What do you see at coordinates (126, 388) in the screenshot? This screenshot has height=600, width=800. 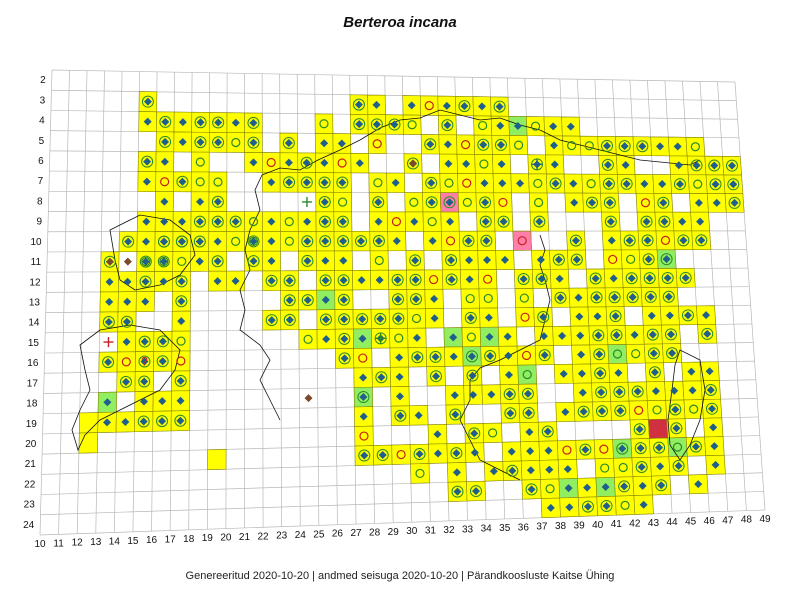 I see `coastline-island-saaremaa` at bounding box center [126, 388].